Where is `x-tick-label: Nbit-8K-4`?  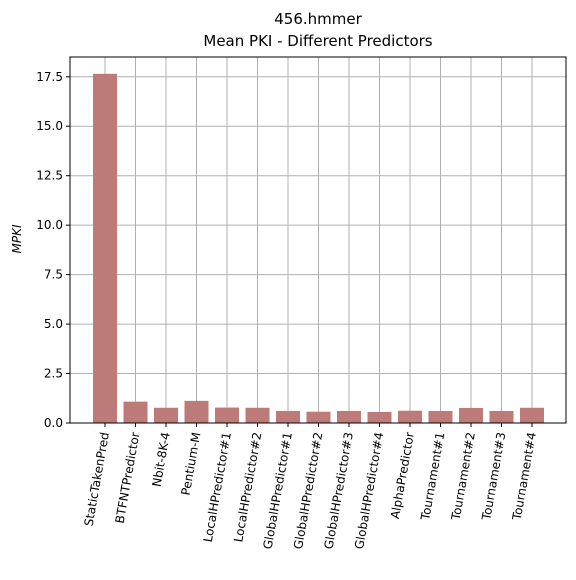
x-tick-label: Nbit-8K-4 is located at coordinates (161, 459).